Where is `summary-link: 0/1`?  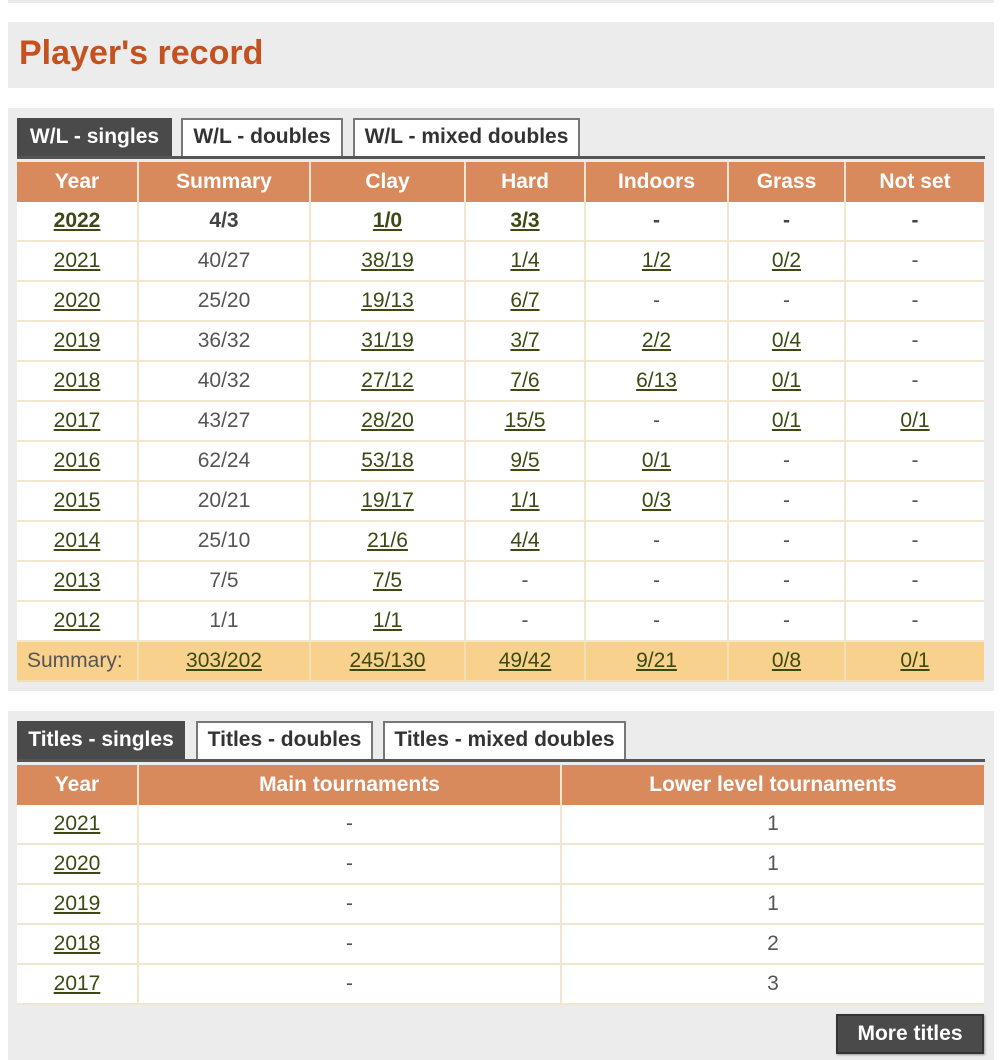
summary-link: 0/1 is located at coordinates (915, 660).